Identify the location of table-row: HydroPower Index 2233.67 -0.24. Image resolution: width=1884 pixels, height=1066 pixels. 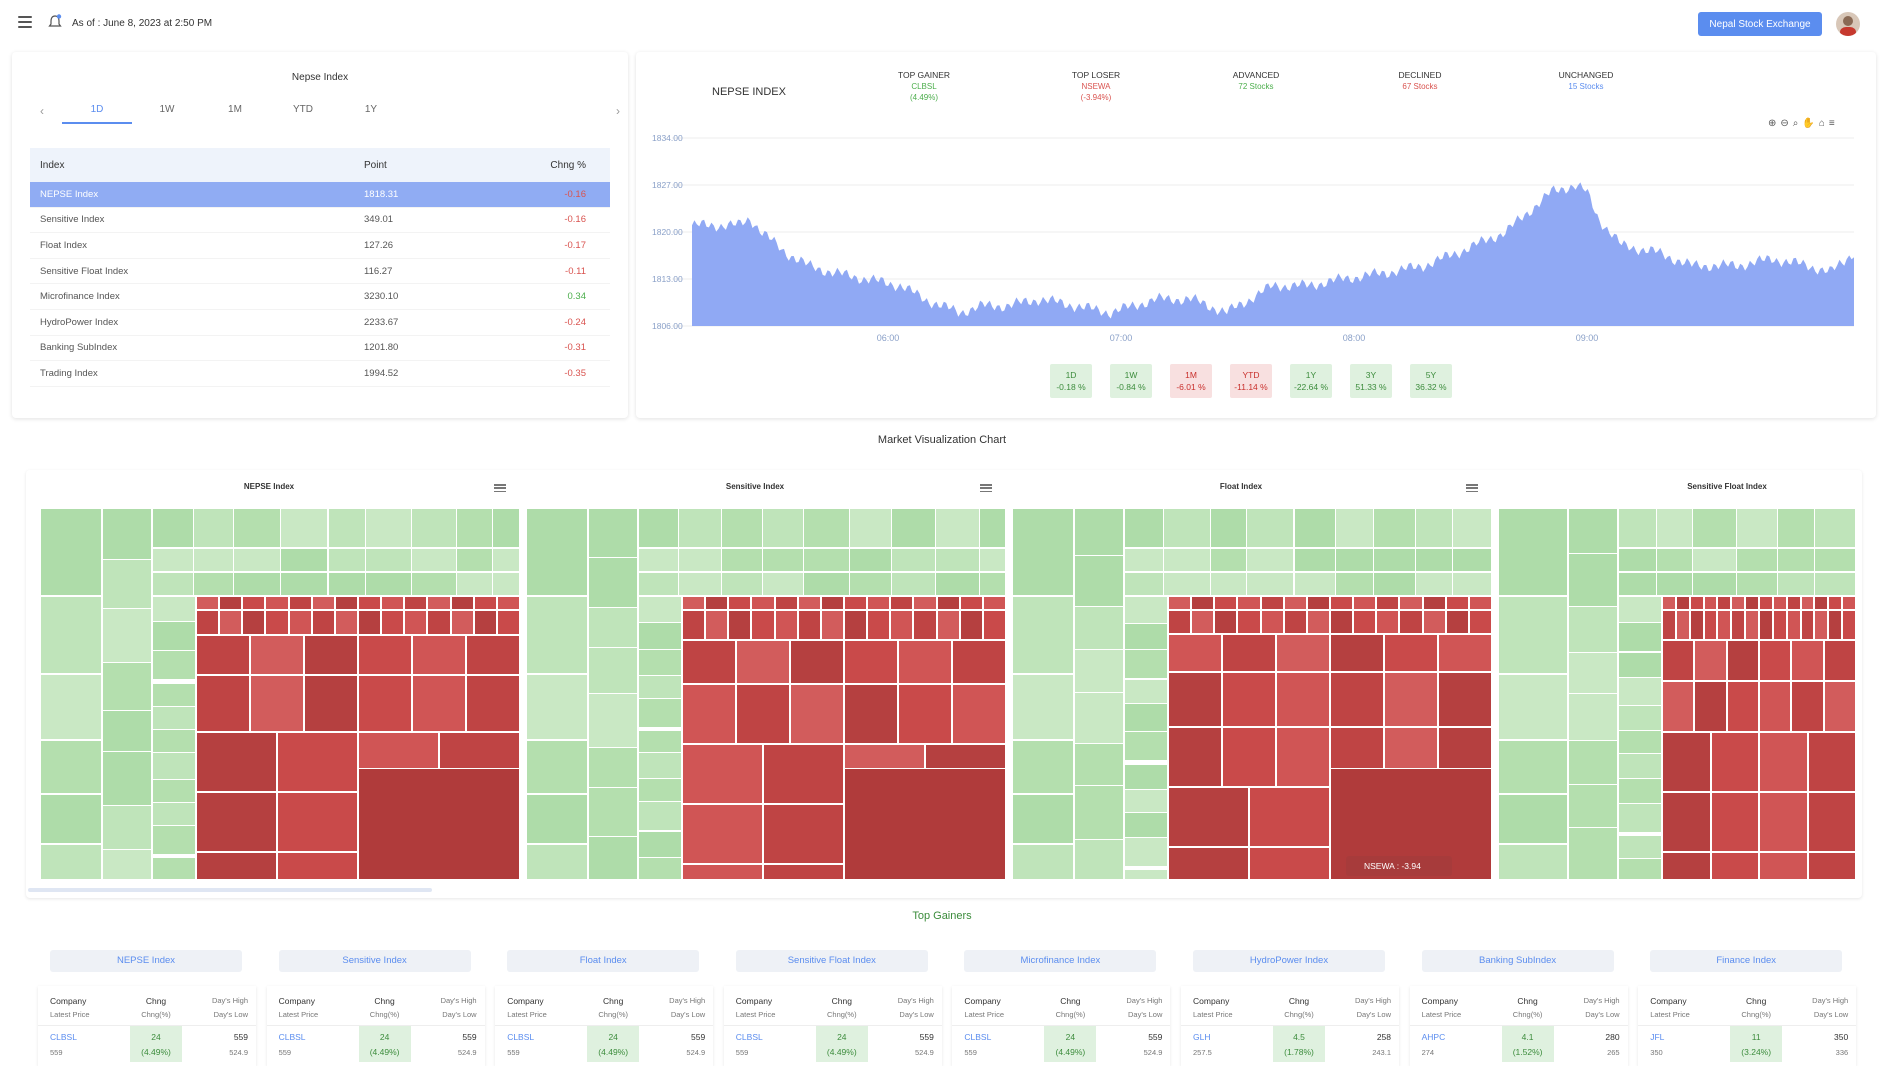
(320, 323).